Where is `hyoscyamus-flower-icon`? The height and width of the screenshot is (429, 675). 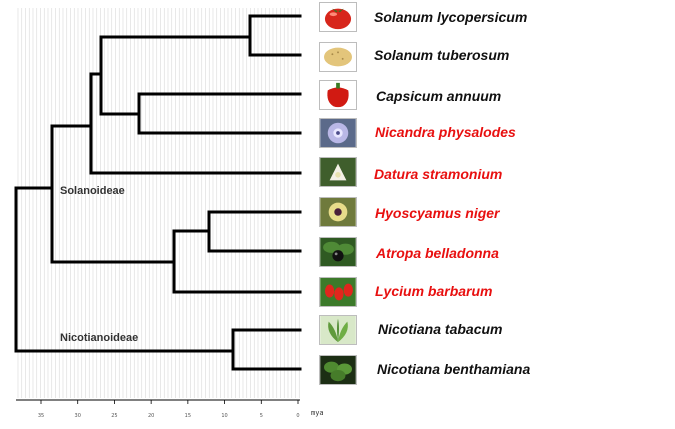 hyoscyamus-flower-icon is located at coordinates (338, 212).